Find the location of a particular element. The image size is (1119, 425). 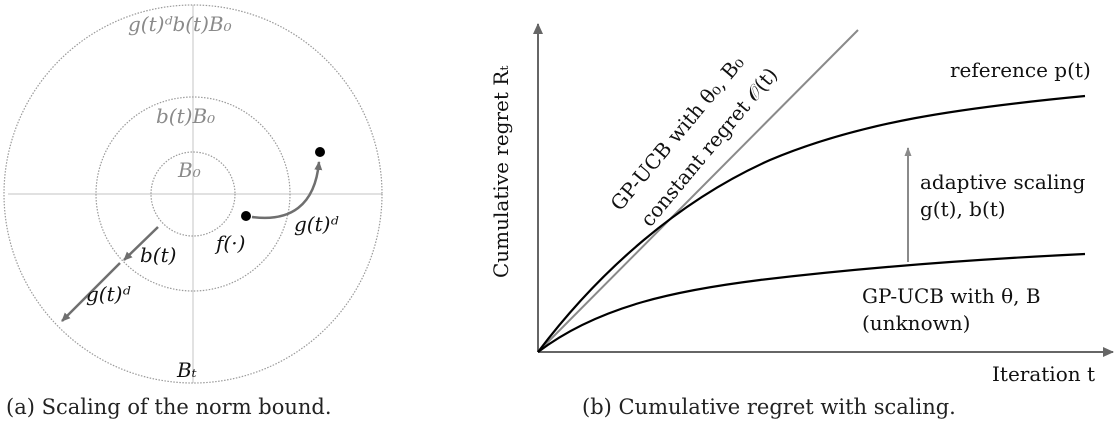

caption-panel-a: (a) Scaling of the norm bound. is located at coordinates (169, 407).